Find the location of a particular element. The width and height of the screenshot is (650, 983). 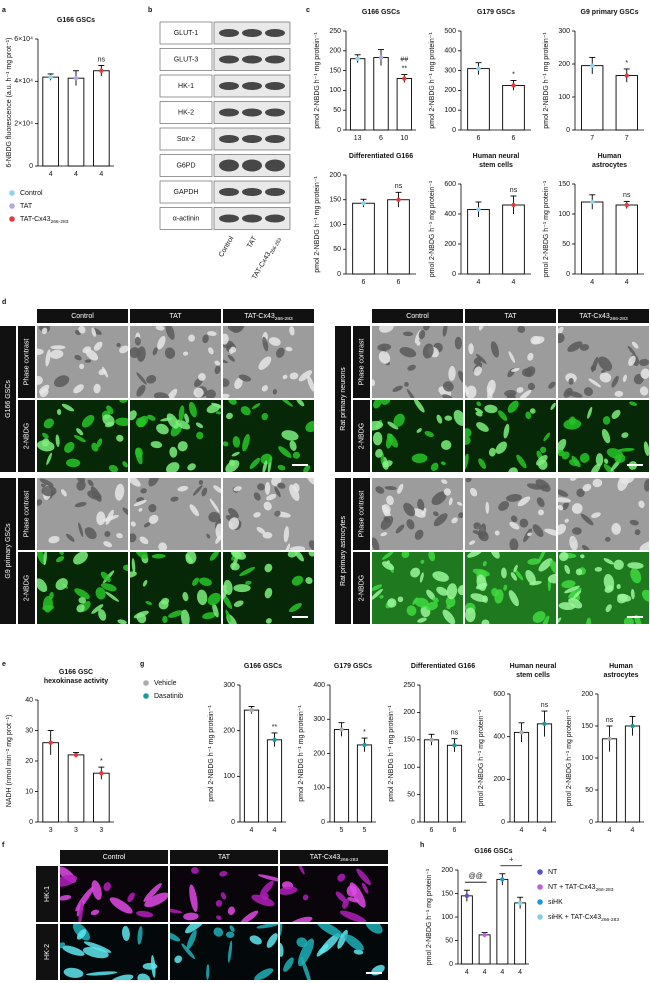

y-tick-label: 400 is located at coordinates (319, 685).